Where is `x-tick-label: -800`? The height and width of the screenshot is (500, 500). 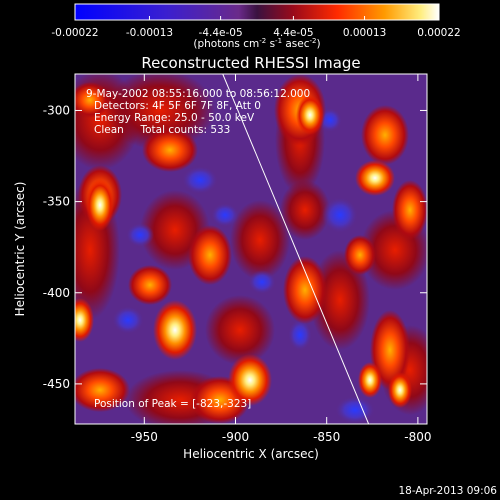
x-tick-label: -800 is located at coordinates (417, 437).